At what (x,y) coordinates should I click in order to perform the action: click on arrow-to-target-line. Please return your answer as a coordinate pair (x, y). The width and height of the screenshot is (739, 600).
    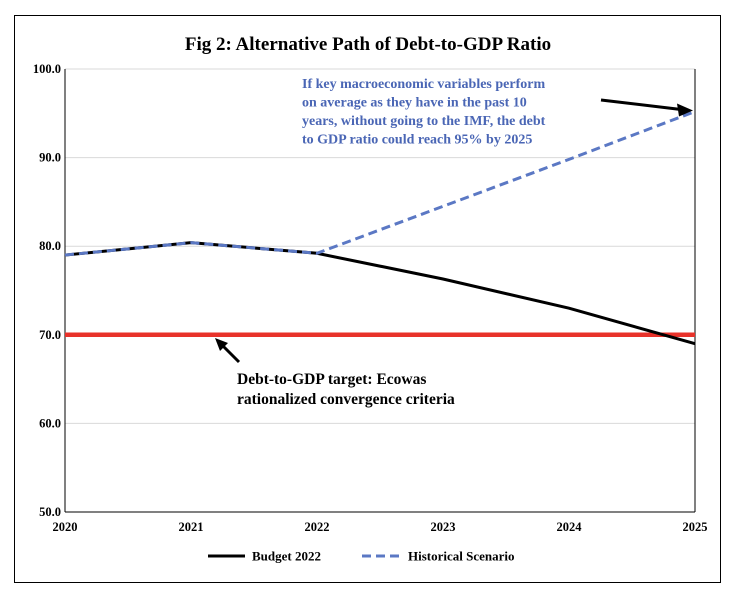
    Looking at the image, I should click on (230, 353).